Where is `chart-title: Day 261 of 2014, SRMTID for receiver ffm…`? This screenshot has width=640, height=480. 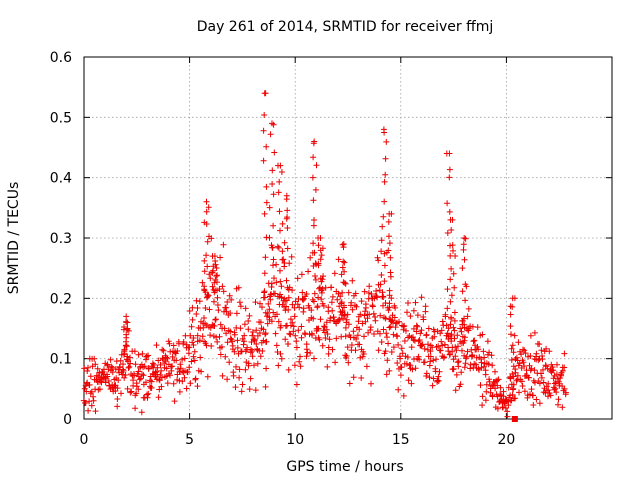
chart-title: Day 261 of 2014, SRMTID for receiver ffm… is located at coordinates (345, 27).